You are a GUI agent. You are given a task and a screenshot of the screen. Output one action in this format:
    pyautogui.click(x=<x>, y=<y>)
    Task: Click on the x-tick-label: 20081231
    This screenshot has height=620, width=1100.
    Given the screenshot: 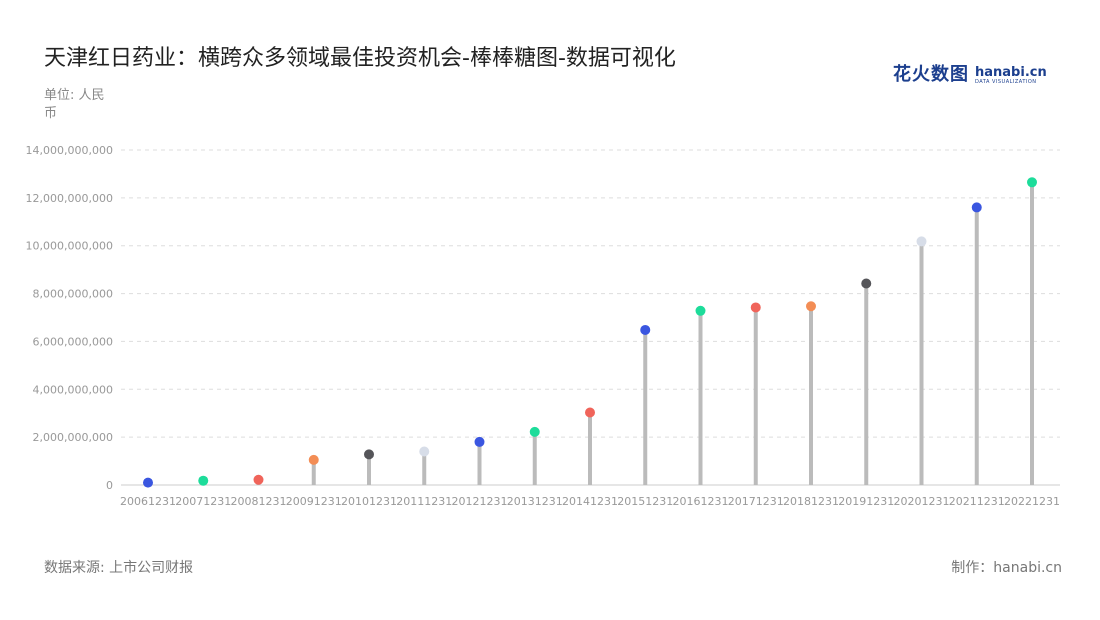 What is the action you would take?
    pyautogui.click(x=259, y=501)
    